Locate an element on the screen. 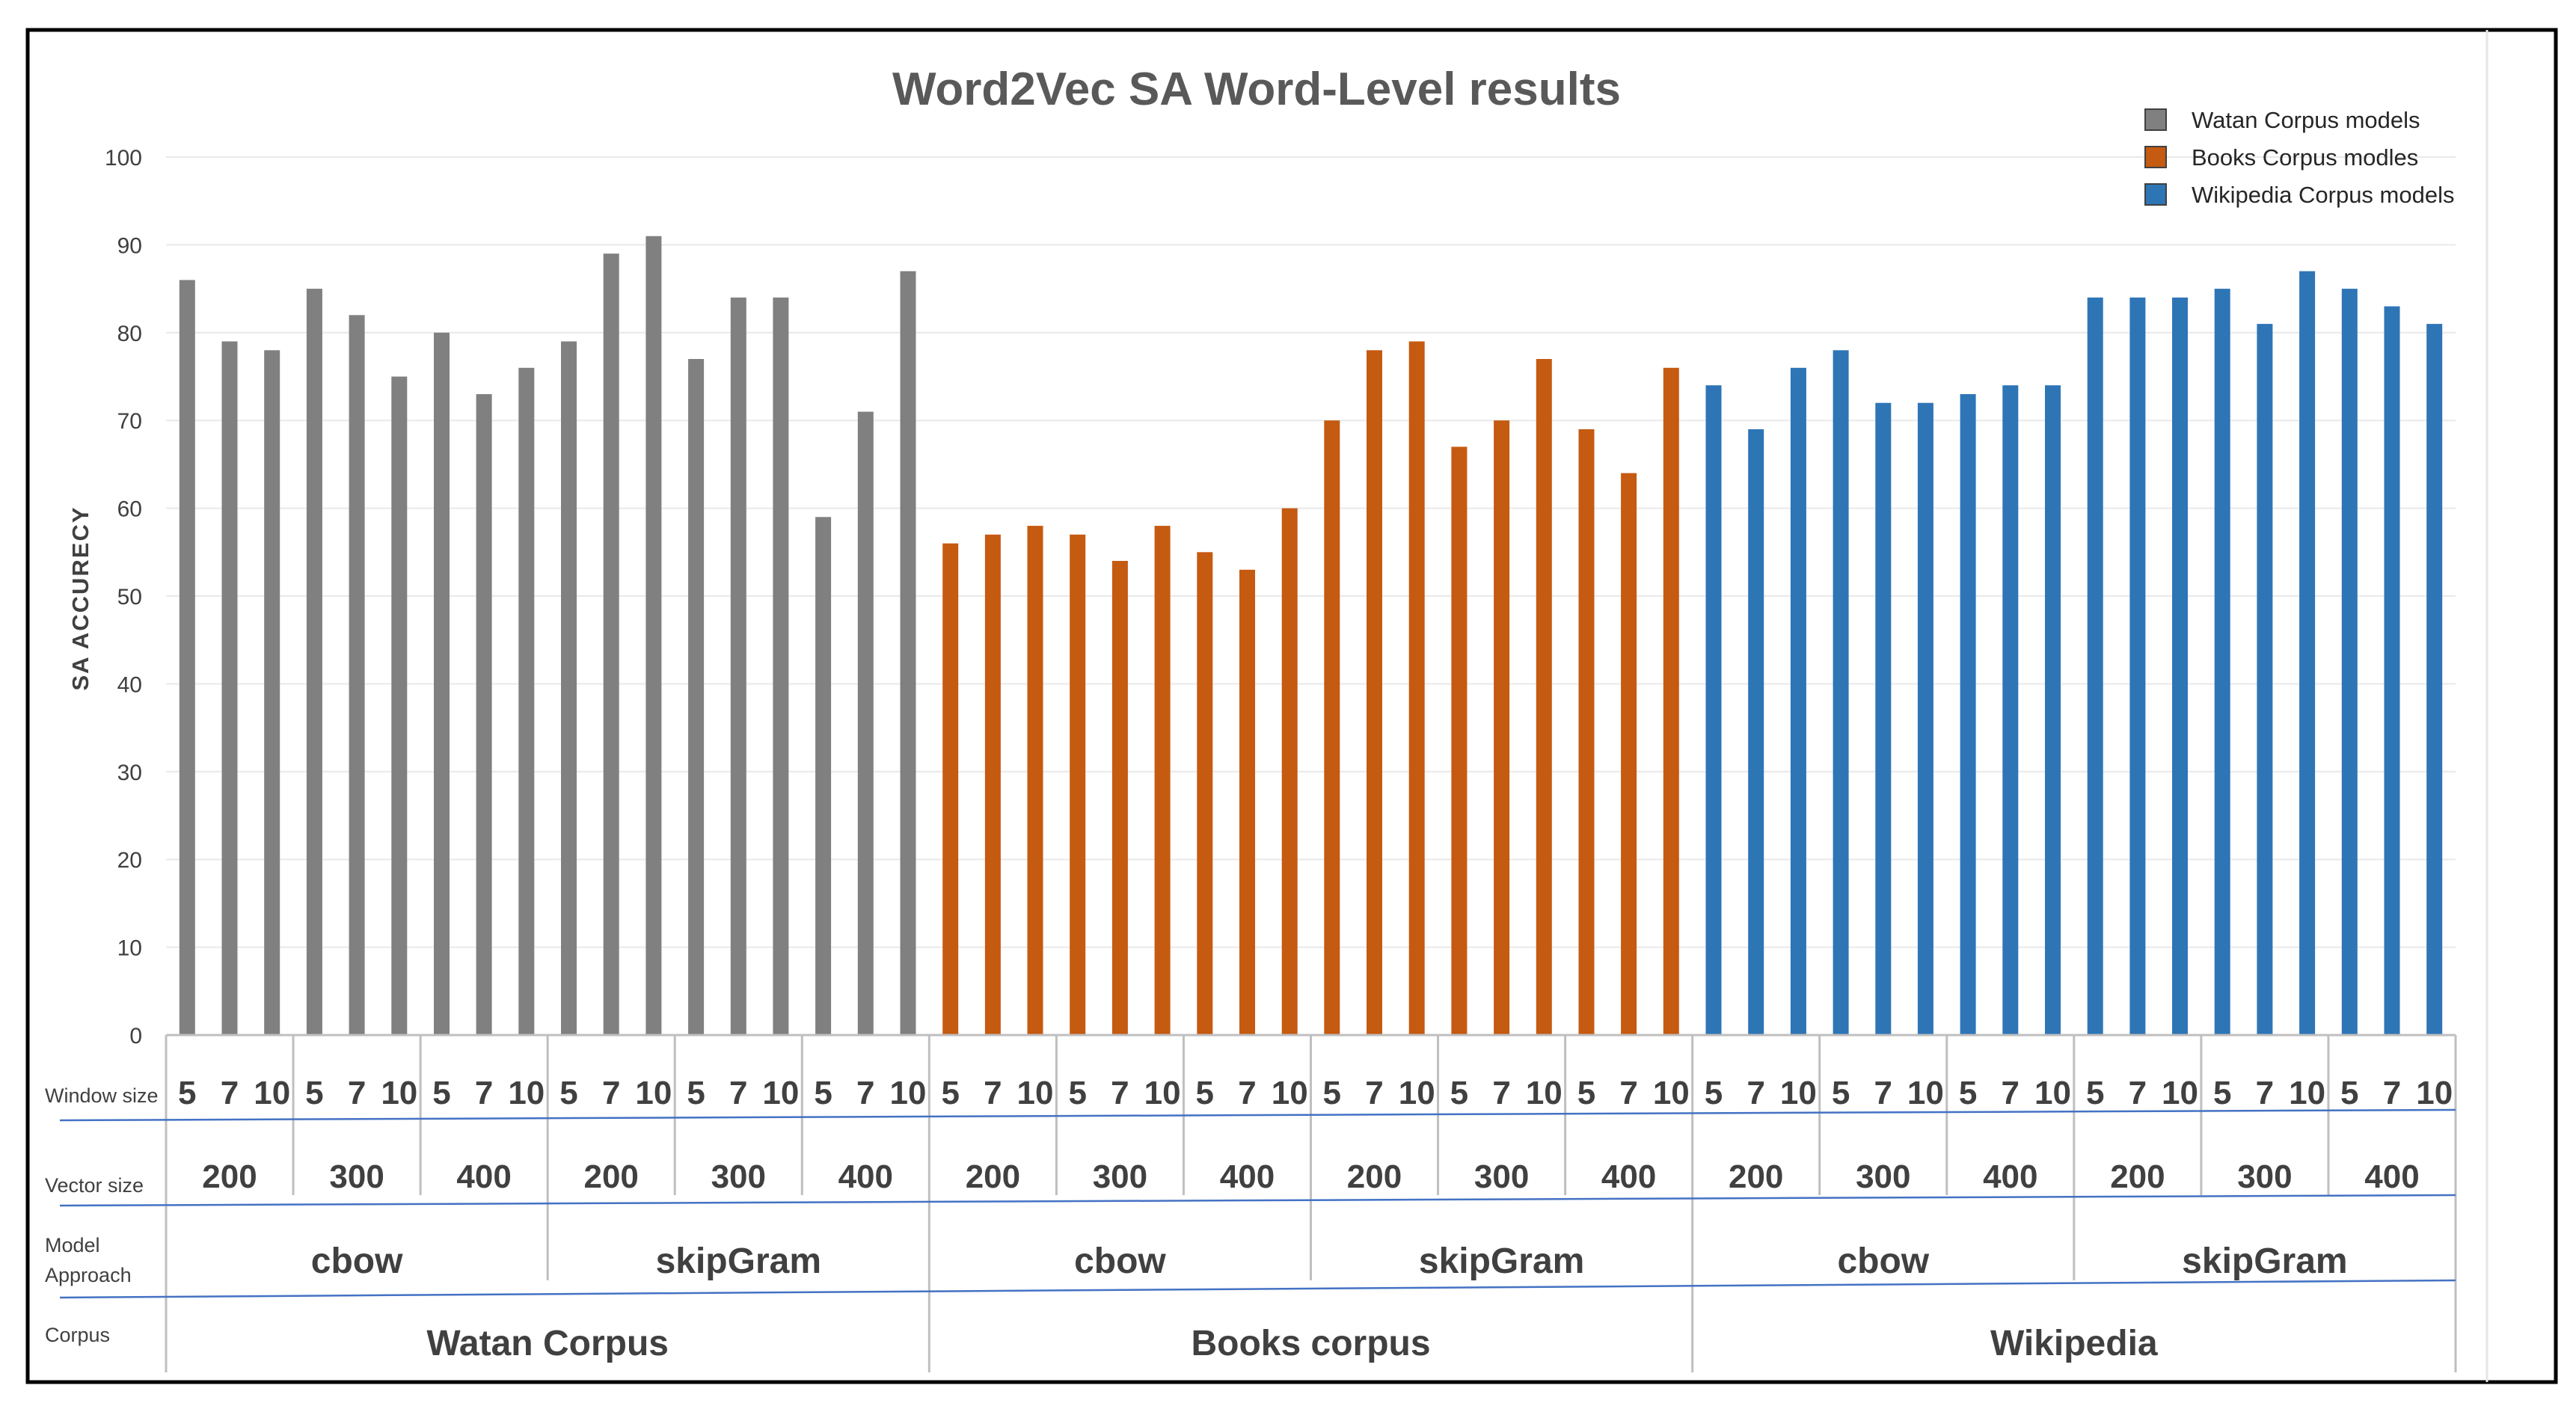  y-tick-label: 50 is located at coordinates (129, 597).